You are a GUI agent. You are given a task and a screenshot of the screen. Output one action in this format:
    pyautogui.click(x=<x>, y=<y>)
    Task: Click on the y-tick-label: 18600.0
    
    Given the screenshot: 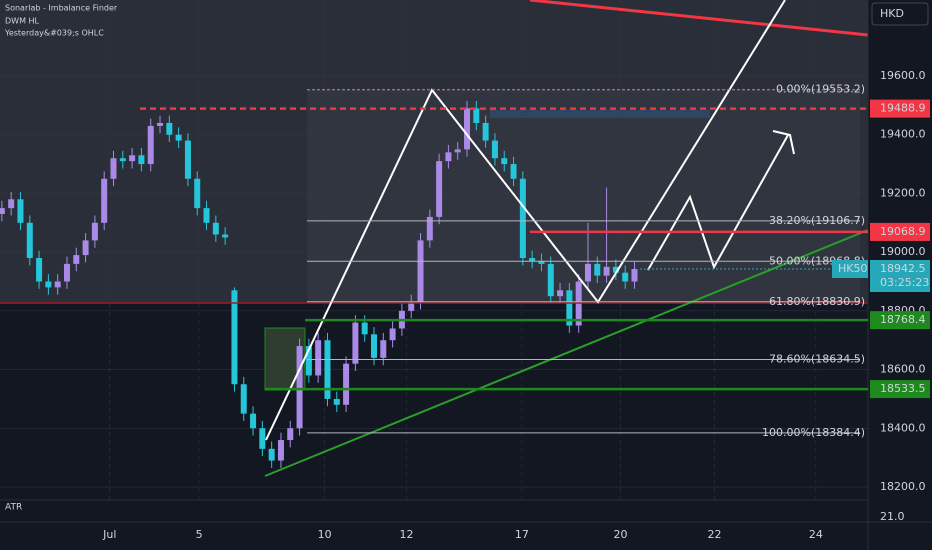 What is the action you would take?
    pyautogui.click(x=903, y=369)
    